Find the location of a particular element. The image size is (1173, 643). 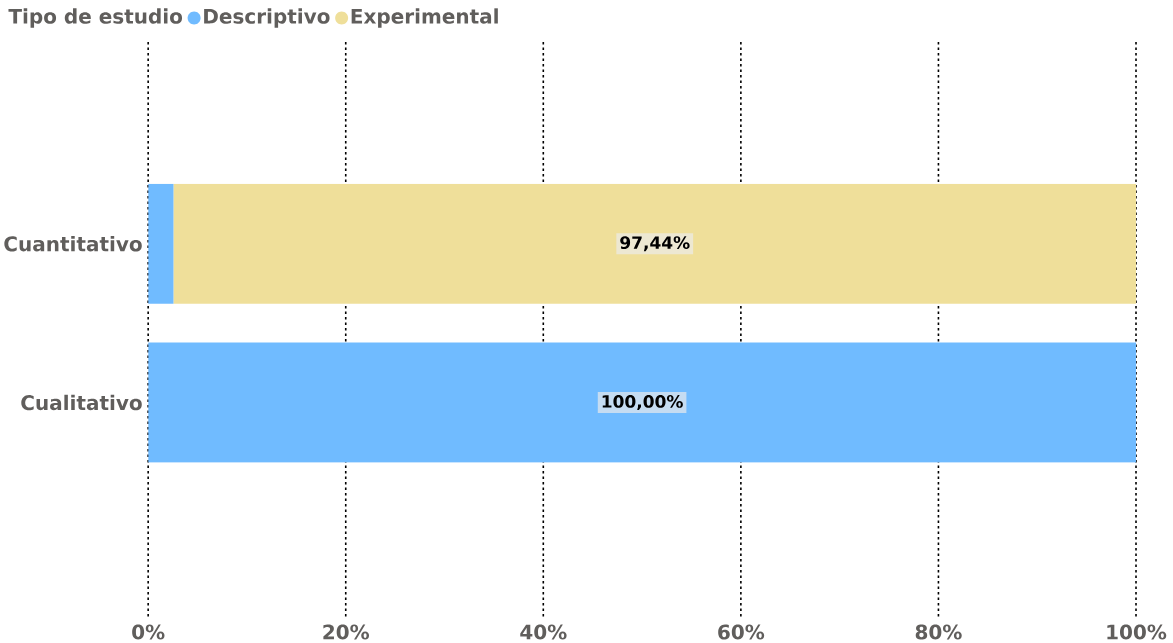

data-label: 100,00% is located at coordinates (642, 403).